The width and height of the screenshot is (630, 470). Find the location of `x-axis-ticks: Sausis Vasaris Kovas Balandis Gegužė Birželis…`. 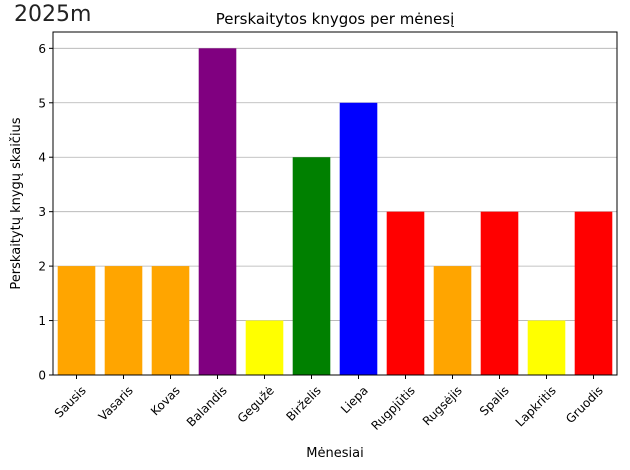

x-axis-ticks: Sausis Vasaris Kovas Balandis Gegužė Birželis… is located at coordinates (329, 404).